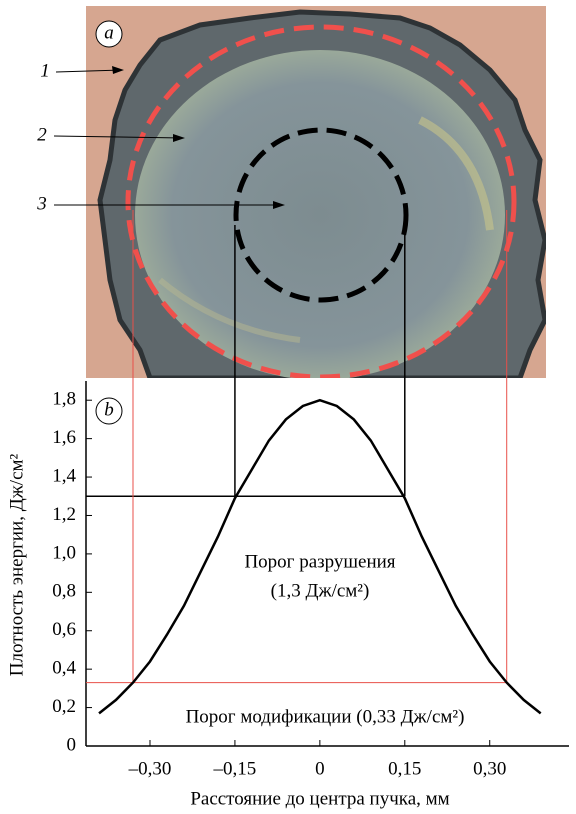 This screenshot has width=576, height=814. Describe the element at coordinates (64, 475) in the screenshot. I see `y-tick-label: 1,4` at that location.